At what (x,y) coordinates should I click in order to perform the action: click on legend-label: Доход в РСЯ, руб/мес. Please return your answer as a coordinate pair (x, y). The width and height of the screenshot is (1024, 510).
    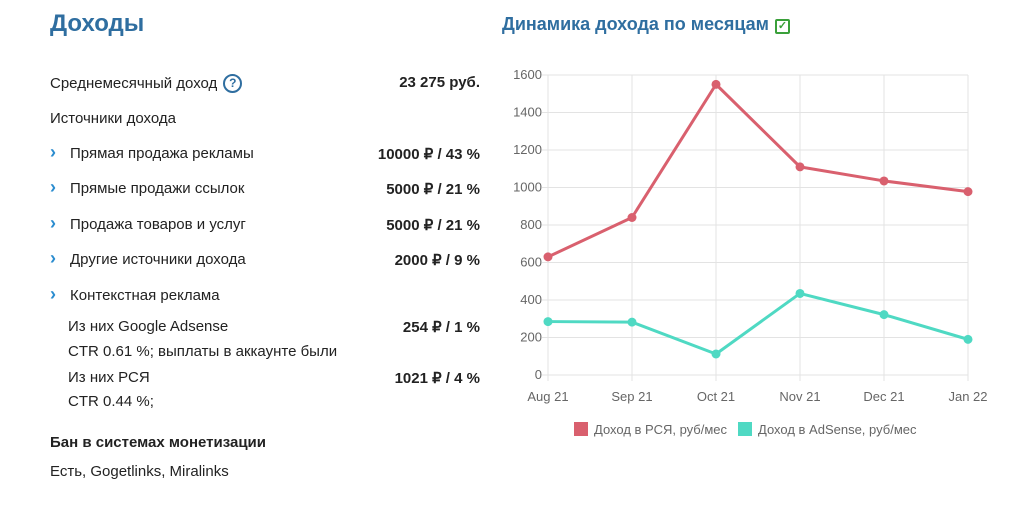
    Looking at the image, I should click on (661, 429).